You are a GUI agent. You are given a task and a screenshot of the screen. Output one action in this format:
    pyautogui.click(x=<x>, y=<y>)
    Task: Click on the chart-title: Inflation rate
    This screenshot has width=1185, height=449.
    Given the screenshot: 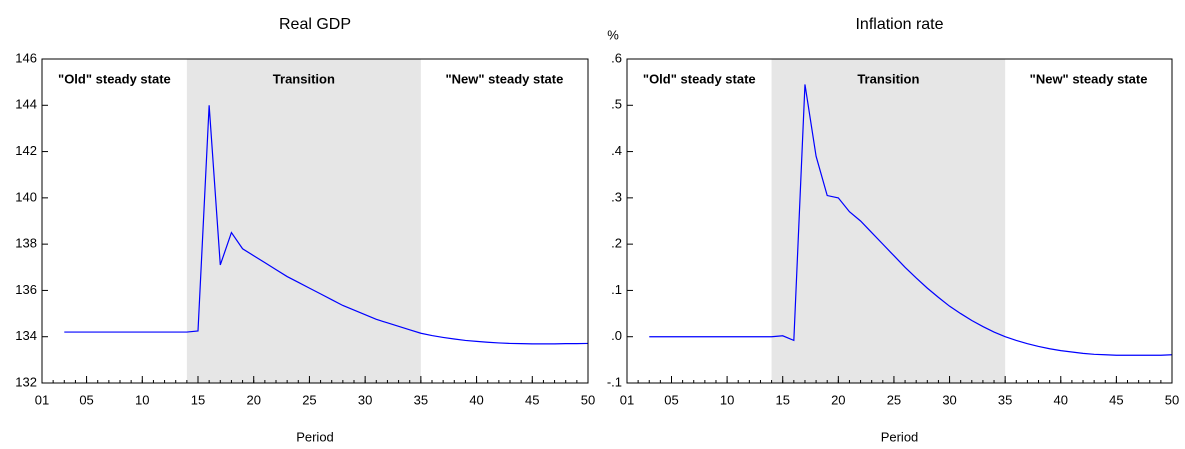 What is the action you would take?
    pyautogui.click(x=899, y=24)
    